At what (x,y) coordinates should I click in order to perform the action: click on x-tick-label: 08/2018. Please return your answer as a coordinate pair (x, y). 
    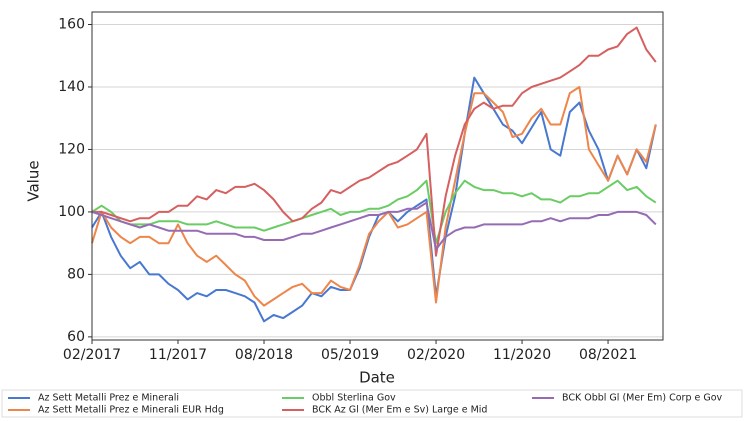
    Looking at the image, I should click on (264, 355).